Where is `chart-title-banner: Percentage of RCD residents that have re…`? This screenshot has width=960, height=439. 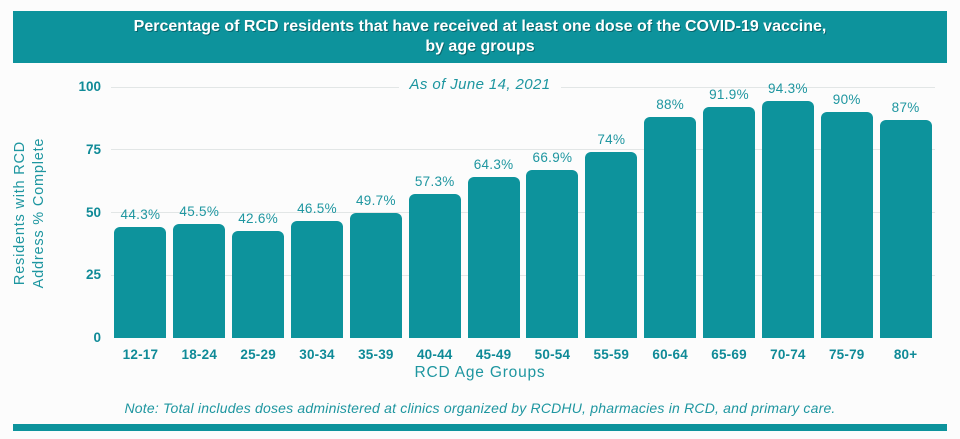 chart-title-banner: Percentage of RCD residents that have re… is located at coordinates (480, 37).